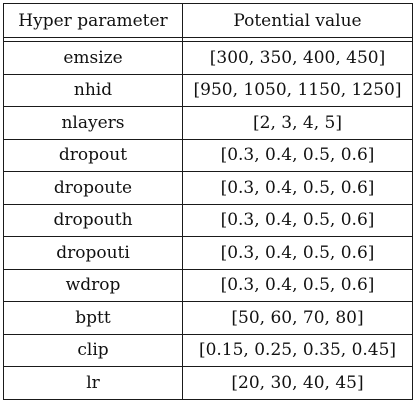 Image resolution: width=417 pixels, height=410 pixels. What do you see at coordinates (93, 58) in the screenshot?
I see `parameter-name-cell: emsize` at bounding box center [93, 58].